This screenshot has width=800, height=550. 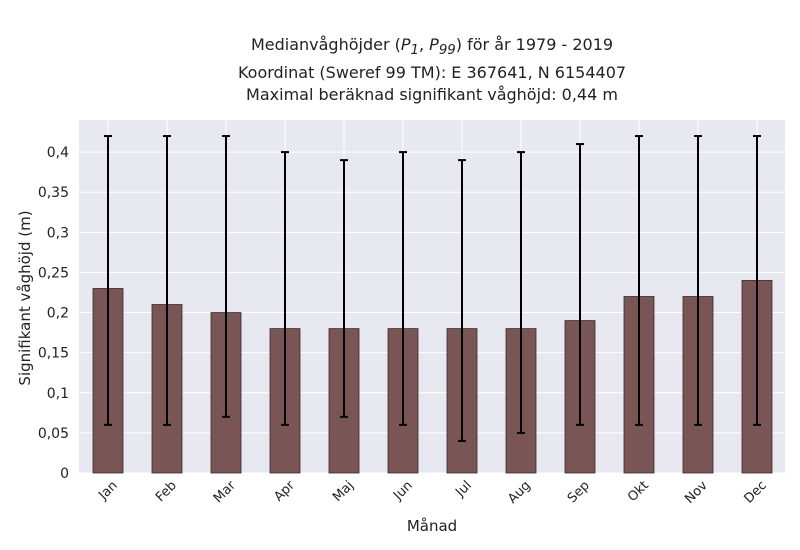 I want to click on errorbar-maj, so click(x=344, y=288).